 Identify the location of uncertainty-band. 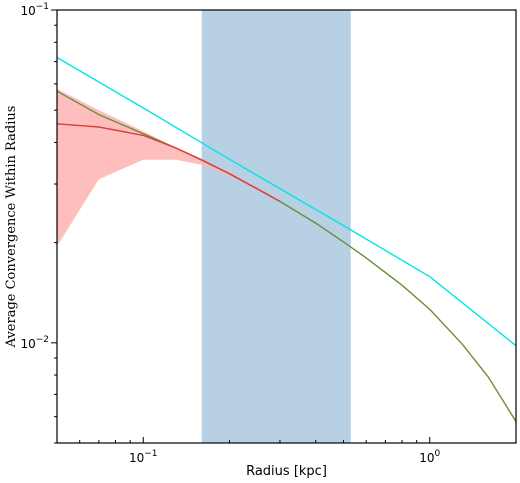
(168, 167).